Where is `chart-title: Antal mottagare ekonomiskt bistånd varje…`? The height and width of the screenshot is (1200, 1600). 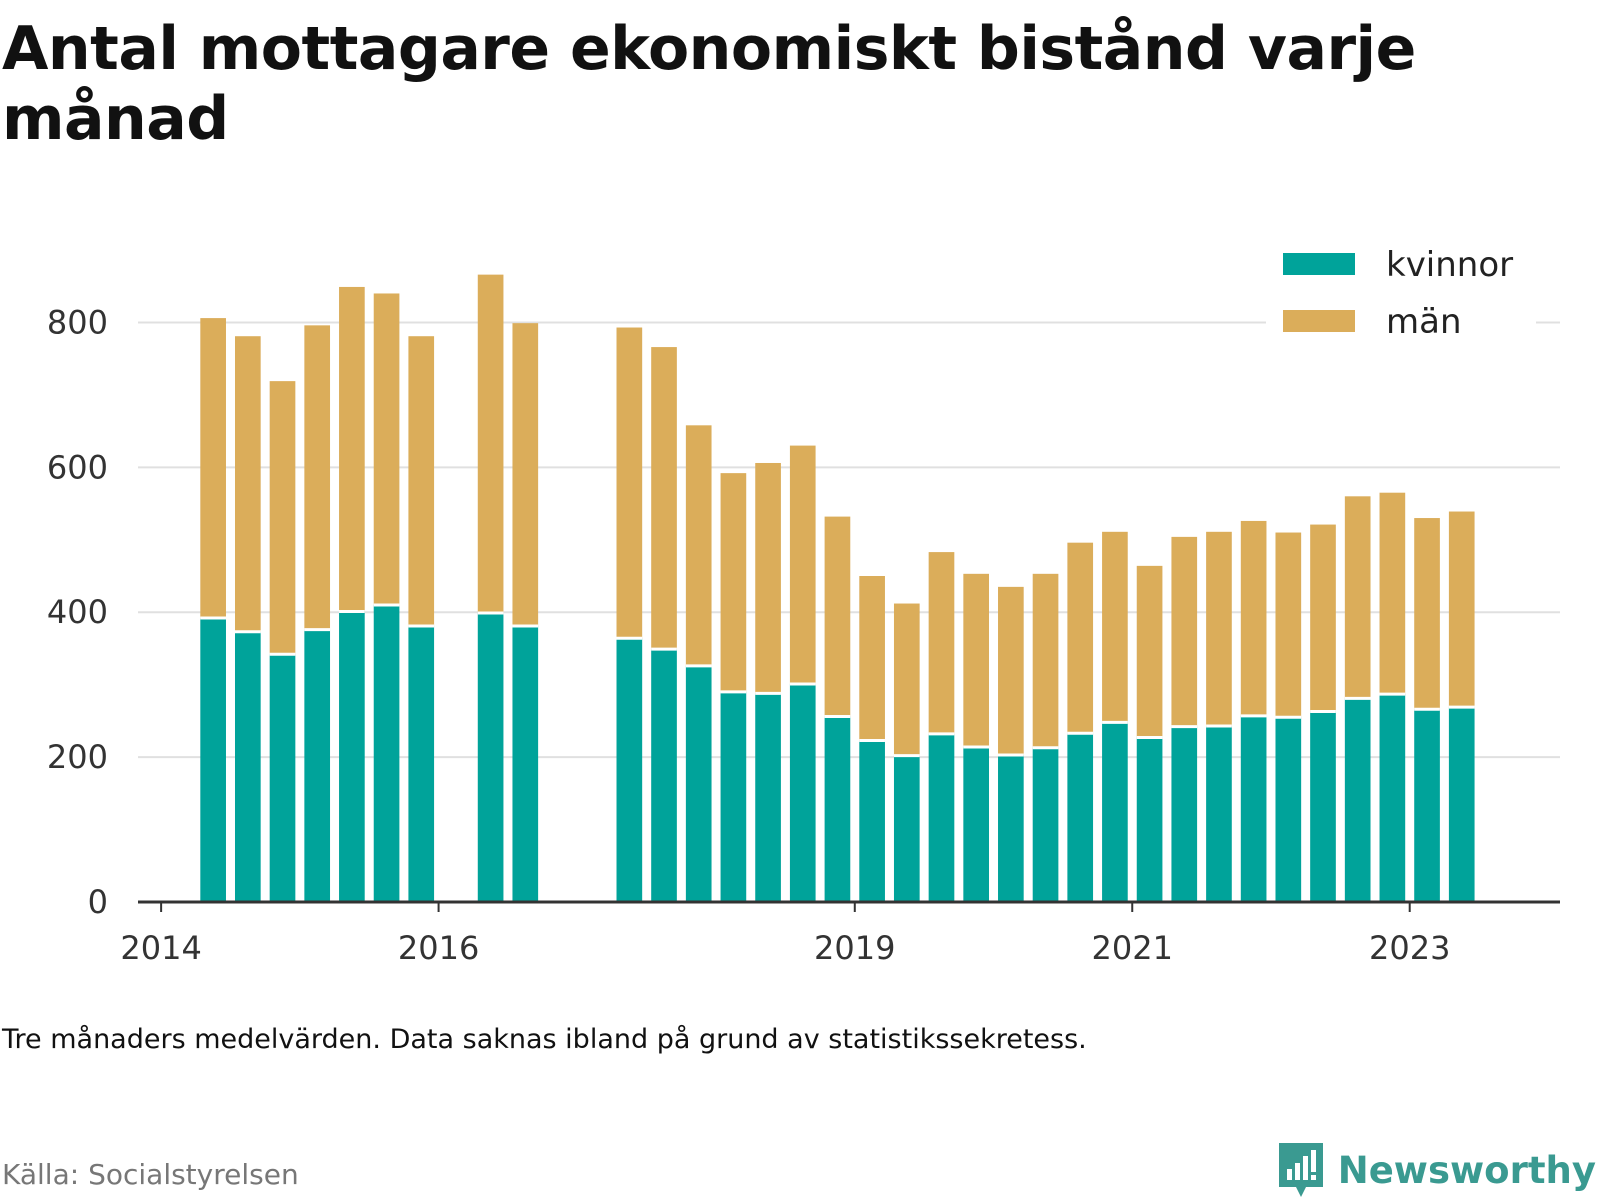 chart-title: Antal mottagare ekonomiskt bistånd varje… is located at coordinates (709, 84).